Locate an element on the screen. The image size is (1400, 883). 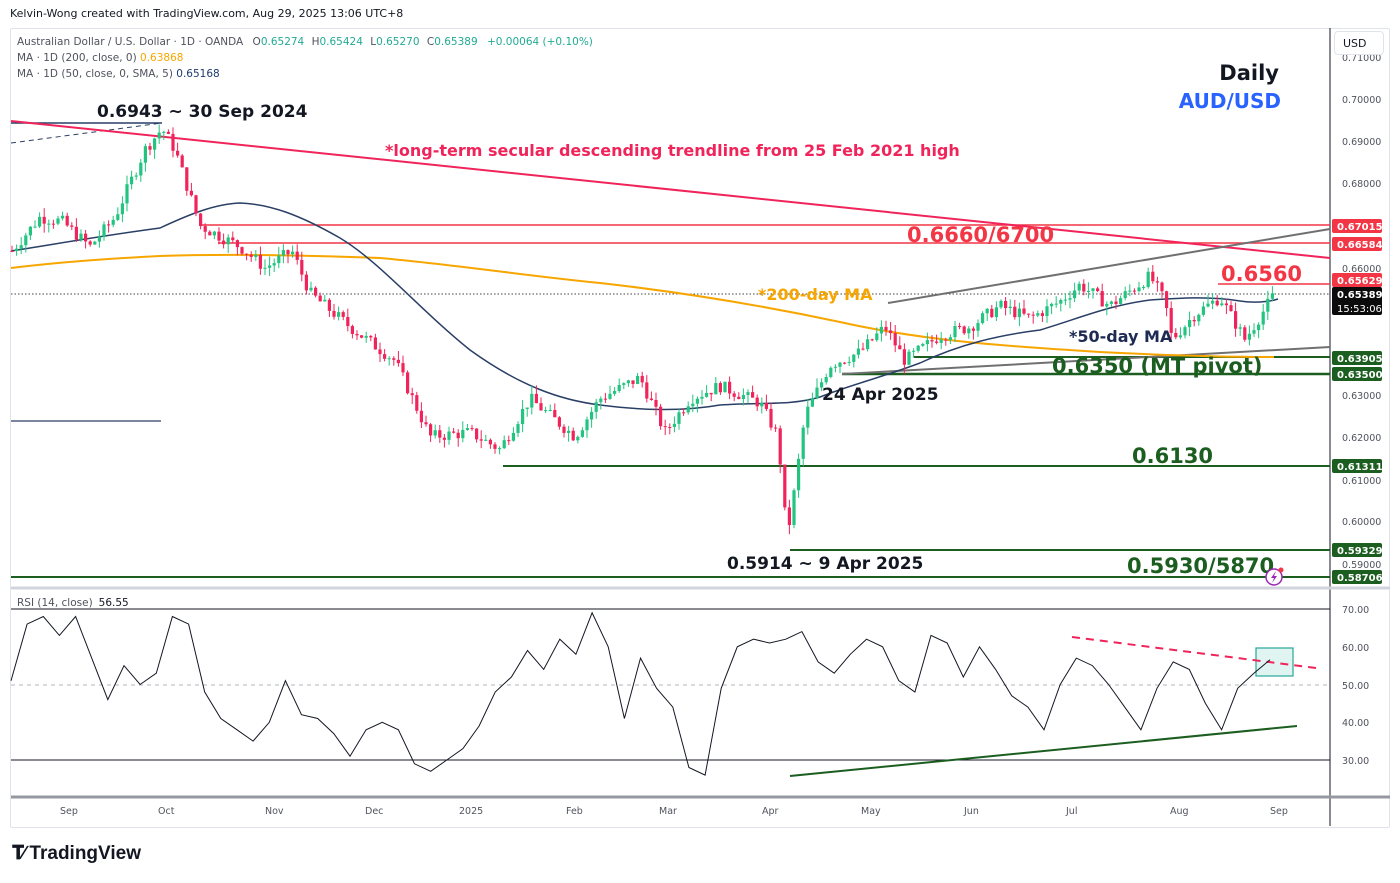
svg-text: 0.58706 is located at coordinates (1360, 578).